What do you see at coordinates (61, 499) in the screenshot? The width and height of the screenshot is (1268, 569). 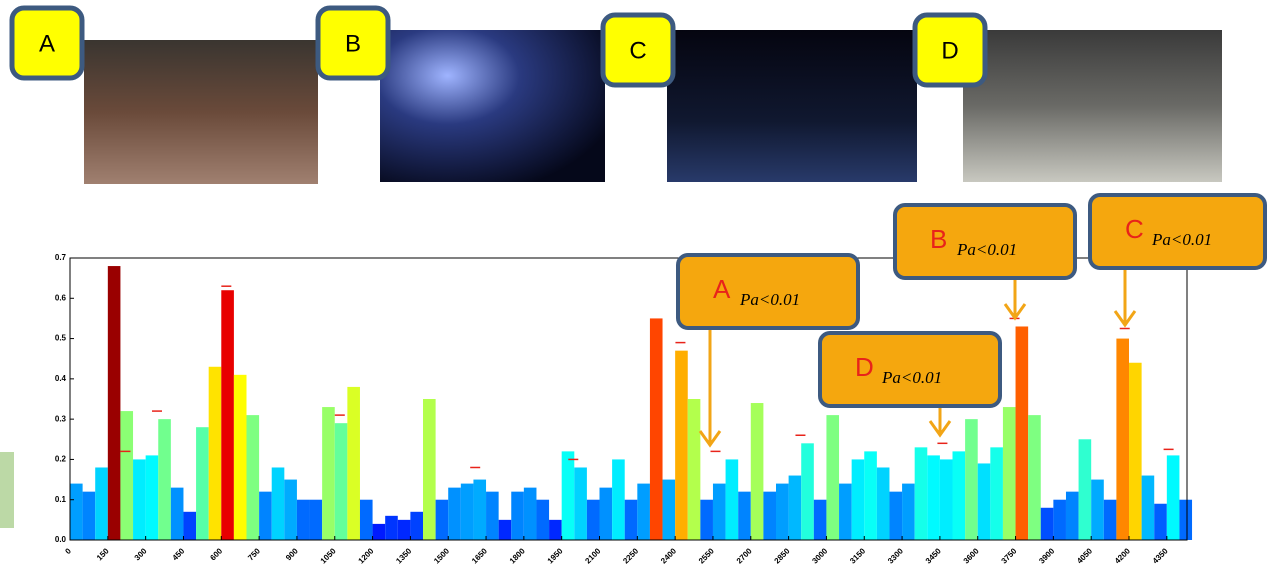 I see `y-tick-label: 0.1` at bounding box center [61, 499].